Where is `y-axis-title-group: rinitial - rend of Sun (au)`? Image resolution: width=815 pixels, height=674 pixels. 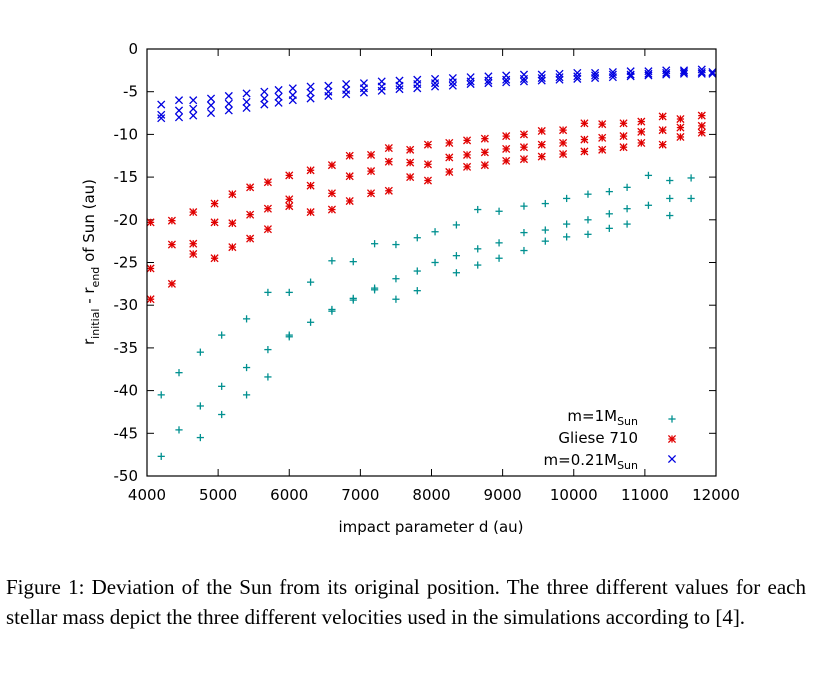
y-axis-title-group: rinitial - rend of Sun (au) is located at coordinates (91, 262).